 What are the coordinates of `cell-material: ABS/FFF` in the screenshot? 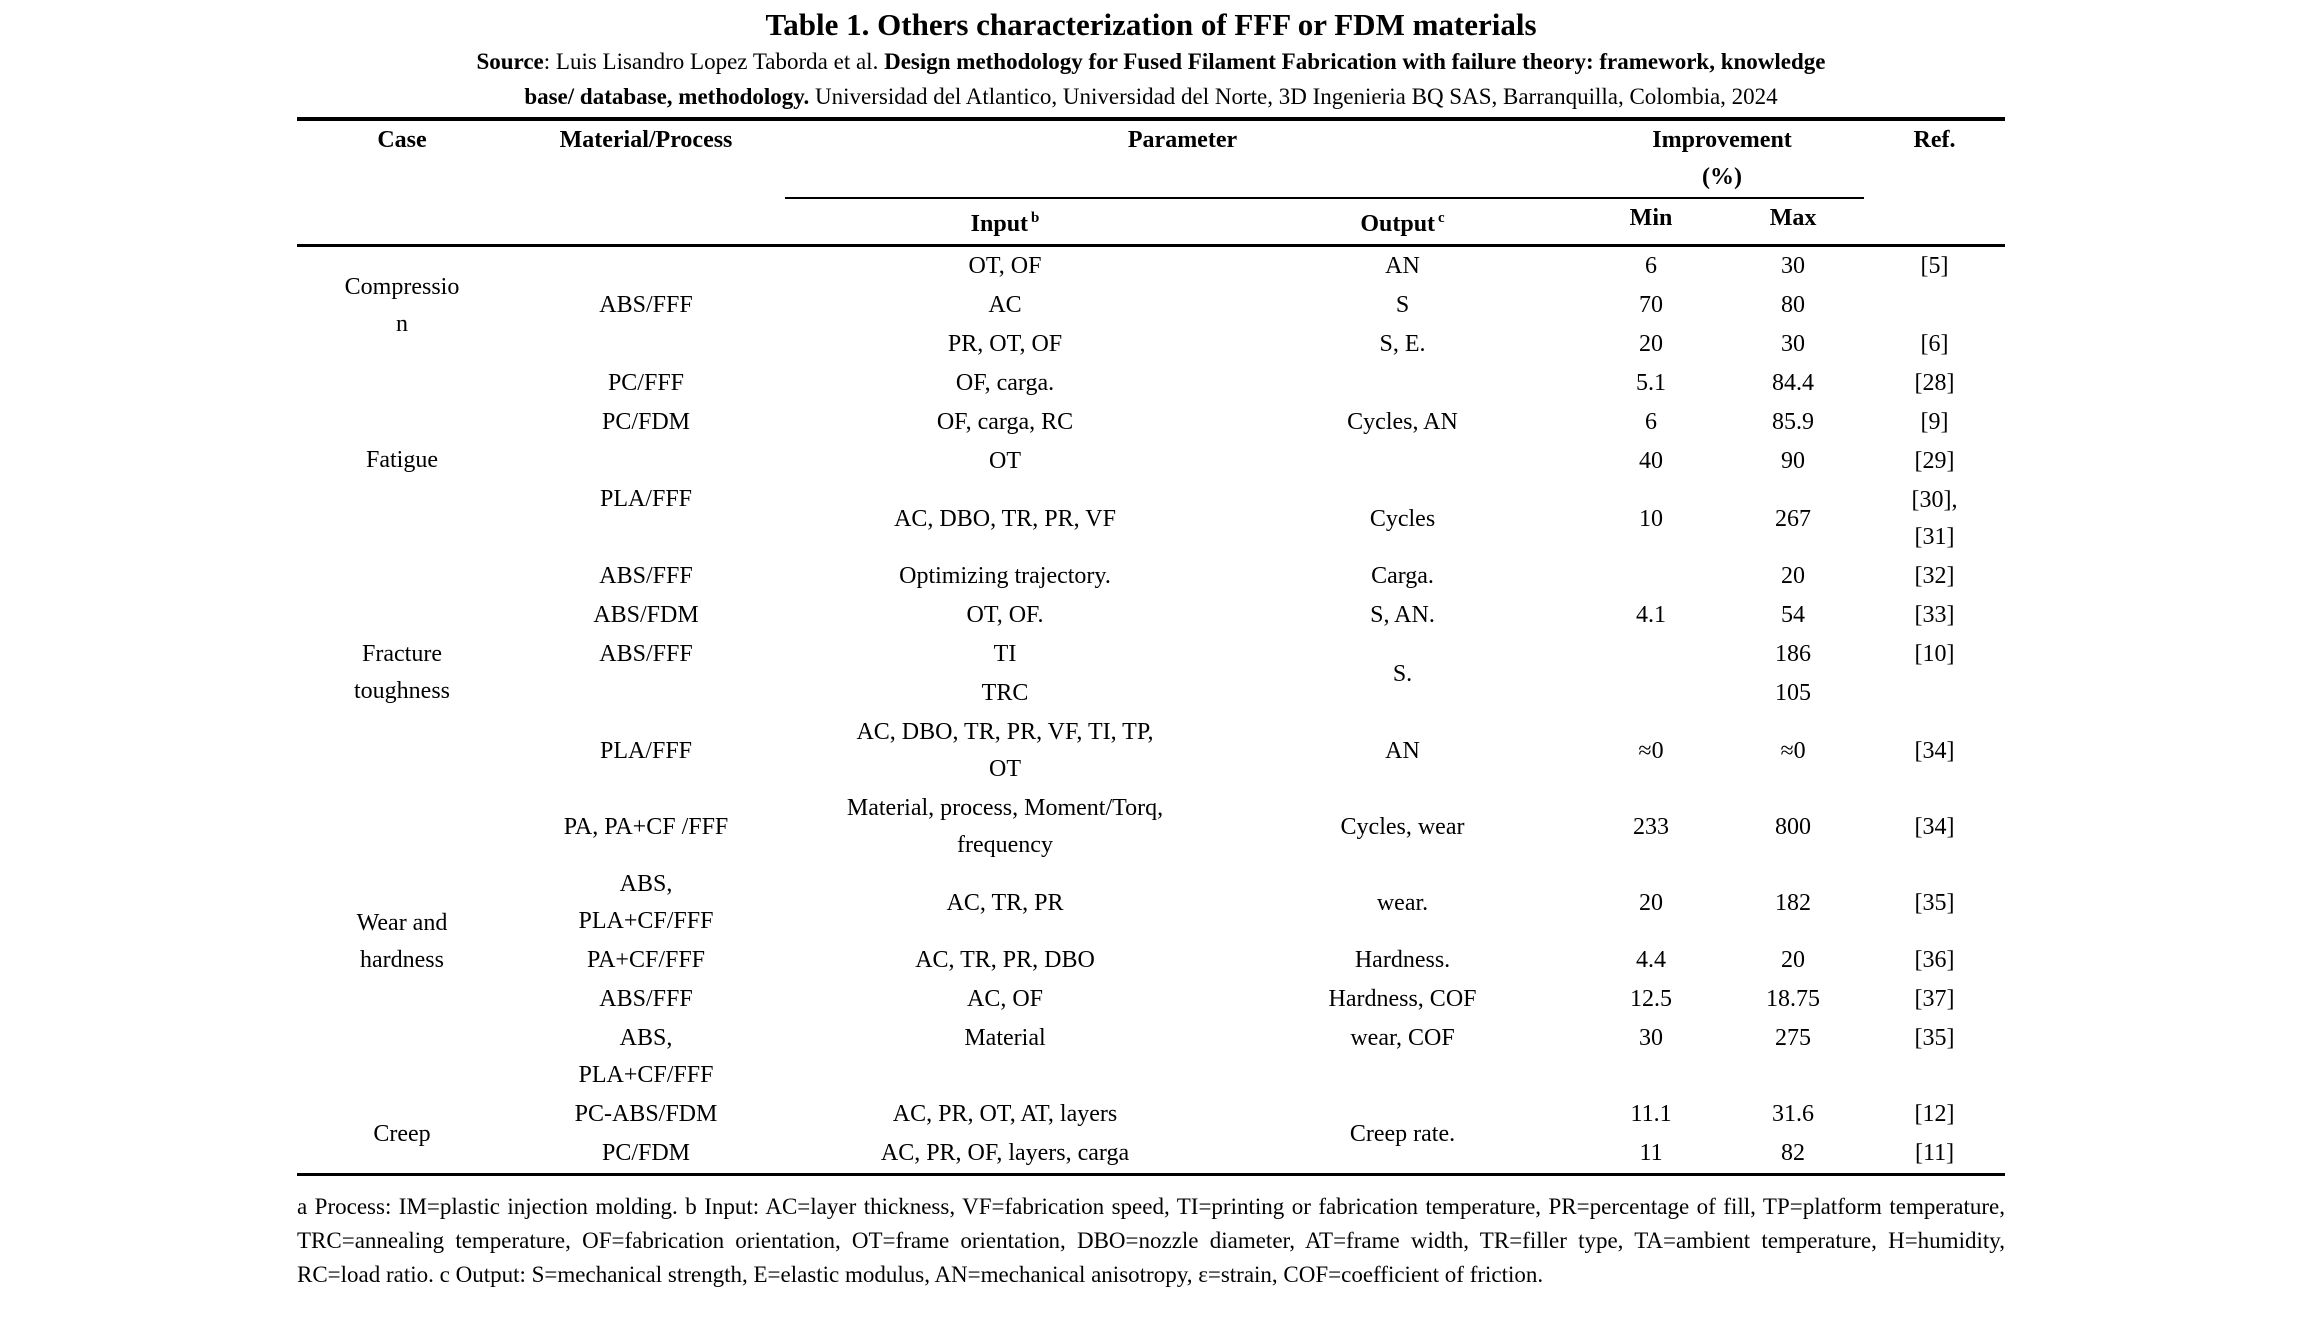 It's located at (646, 305).